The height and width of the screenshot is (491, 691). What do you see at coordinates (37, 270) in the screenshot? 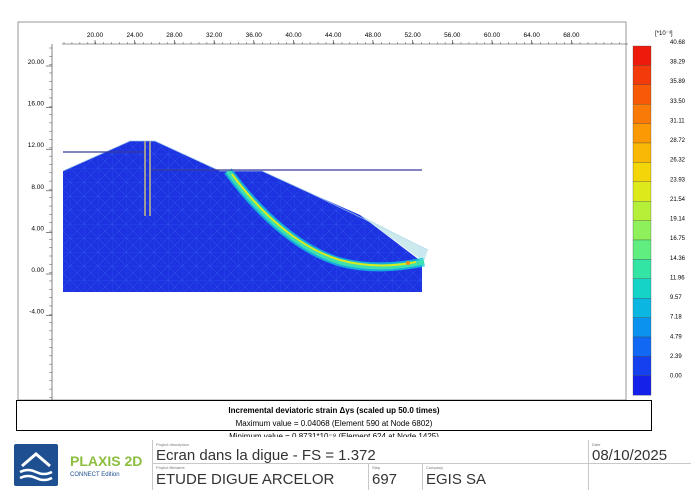
I see `y-tick-label: 0.00` at bounding box center [37, 270].